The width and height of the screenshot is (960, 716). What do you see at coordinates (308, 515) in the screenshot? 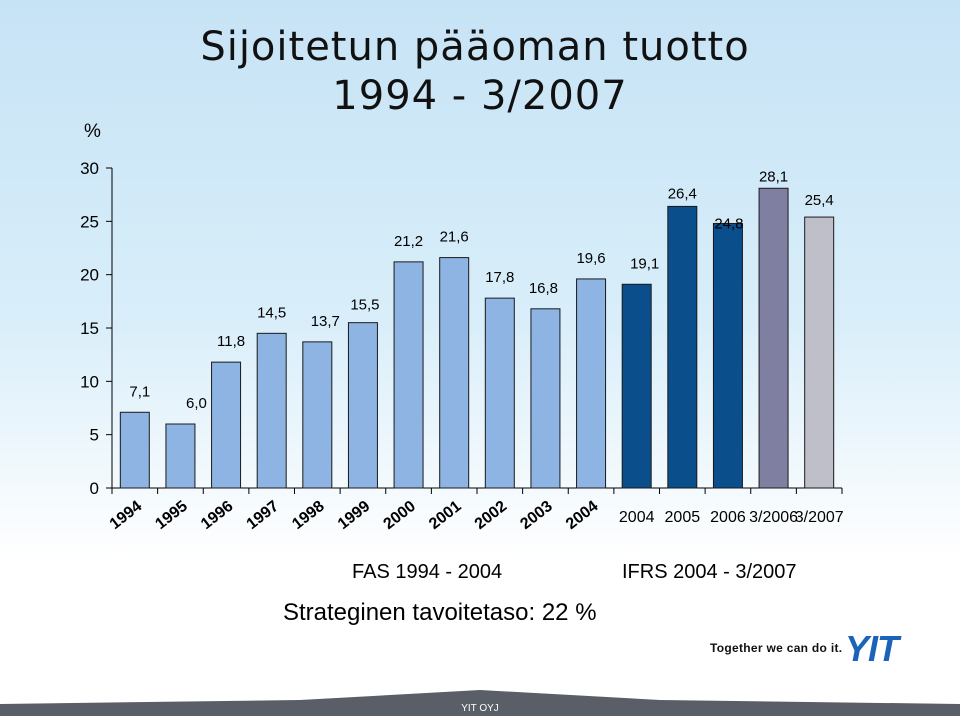
I see `x-tick-label: 1998` at bounding box center [308, 515].